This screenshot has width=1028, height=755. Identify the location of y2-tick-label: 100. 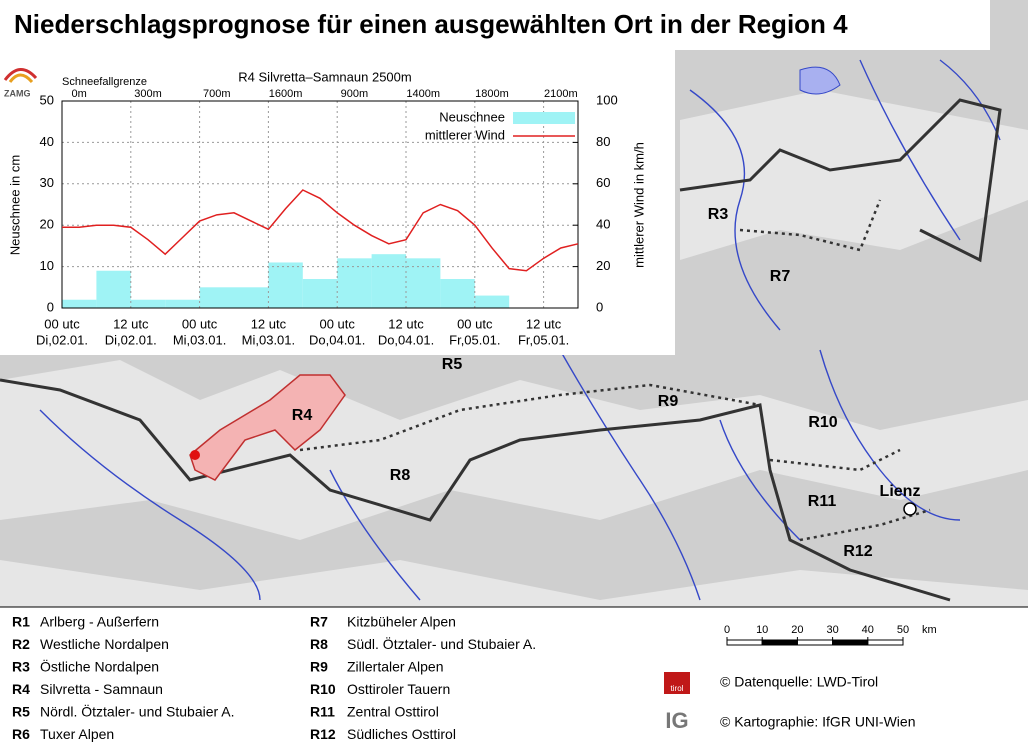
(607, 99).